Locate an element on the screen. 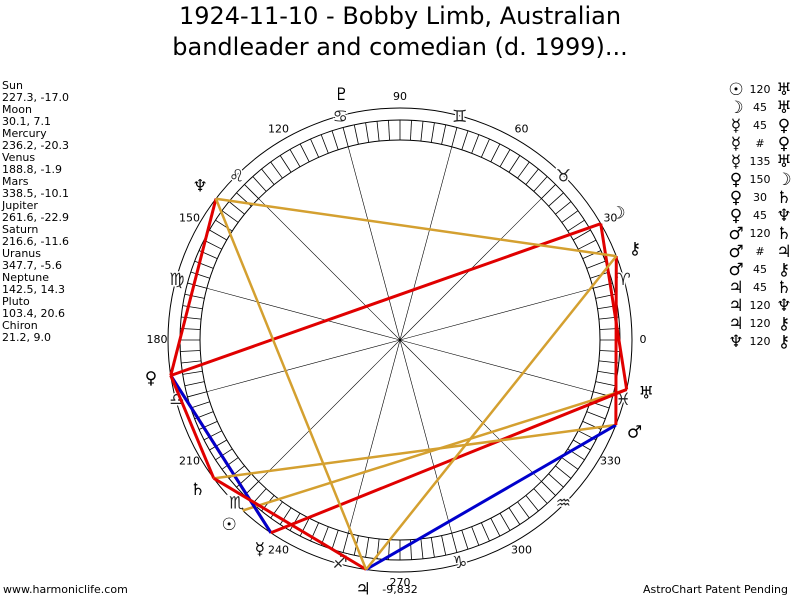  planet-glyph: ⚷ is located at coordinates (635, 249).